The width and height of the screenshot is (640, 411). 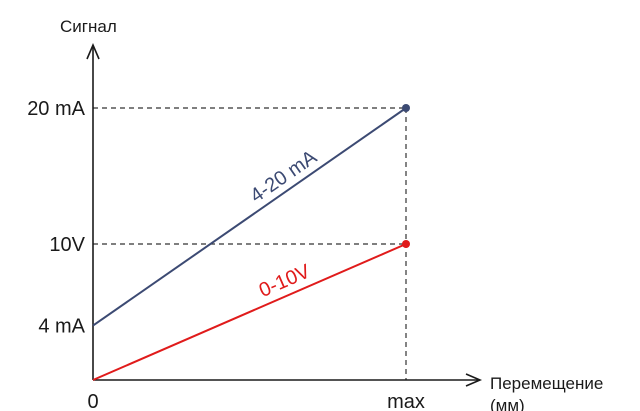 I want to click on x-axis-arrow, so click(x=474, y=380).